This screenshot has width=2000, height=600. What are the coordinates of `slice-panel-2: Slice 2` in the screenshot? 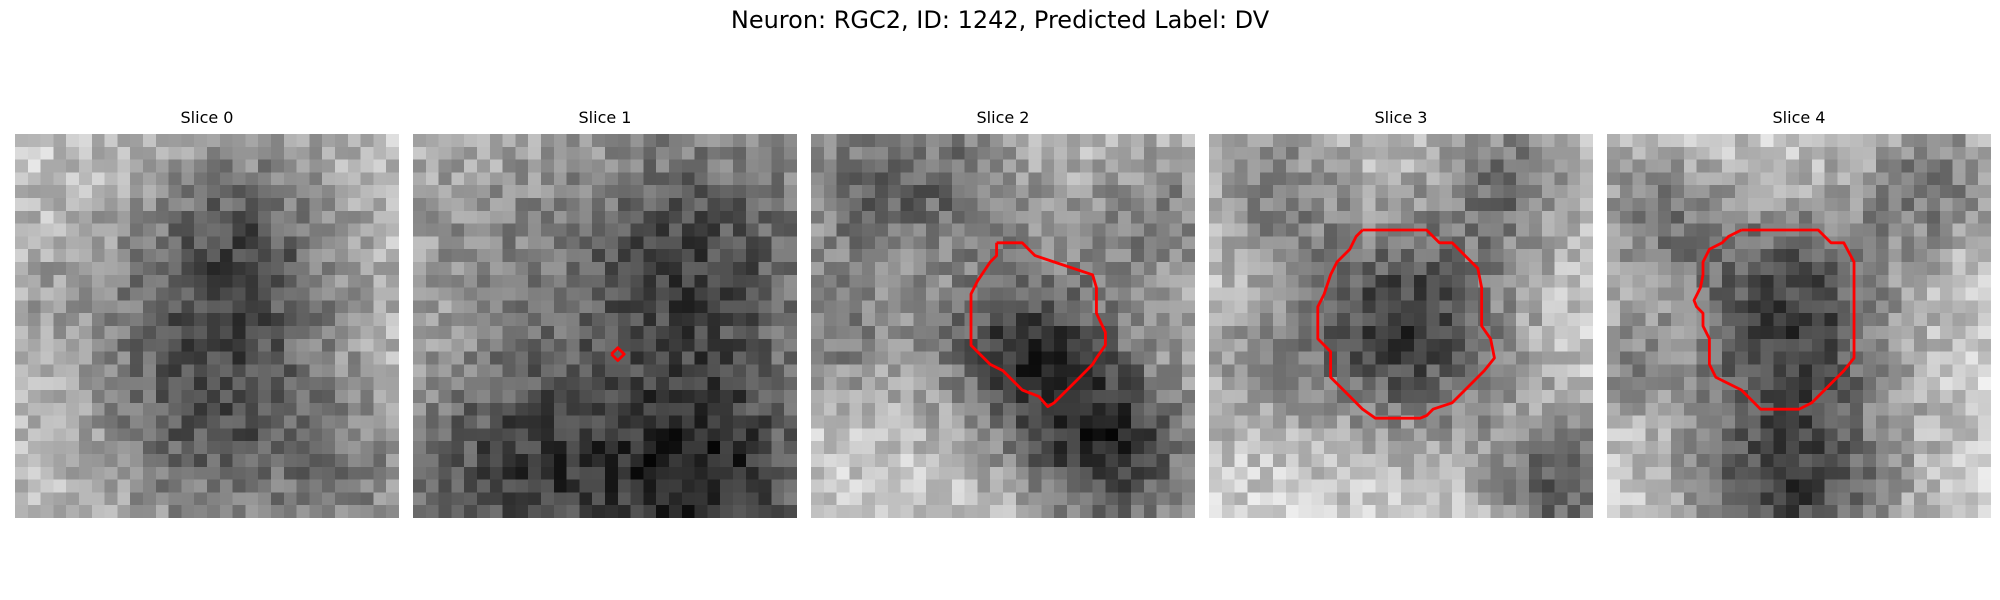 It's located at (1003, 312).